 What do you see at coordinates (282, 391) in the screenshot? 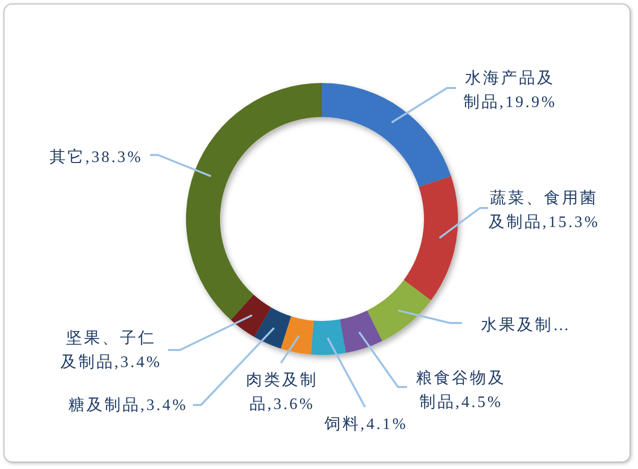
I see `slice-label: 肉类及制品,3.6%` at bounding box center [282, 391].